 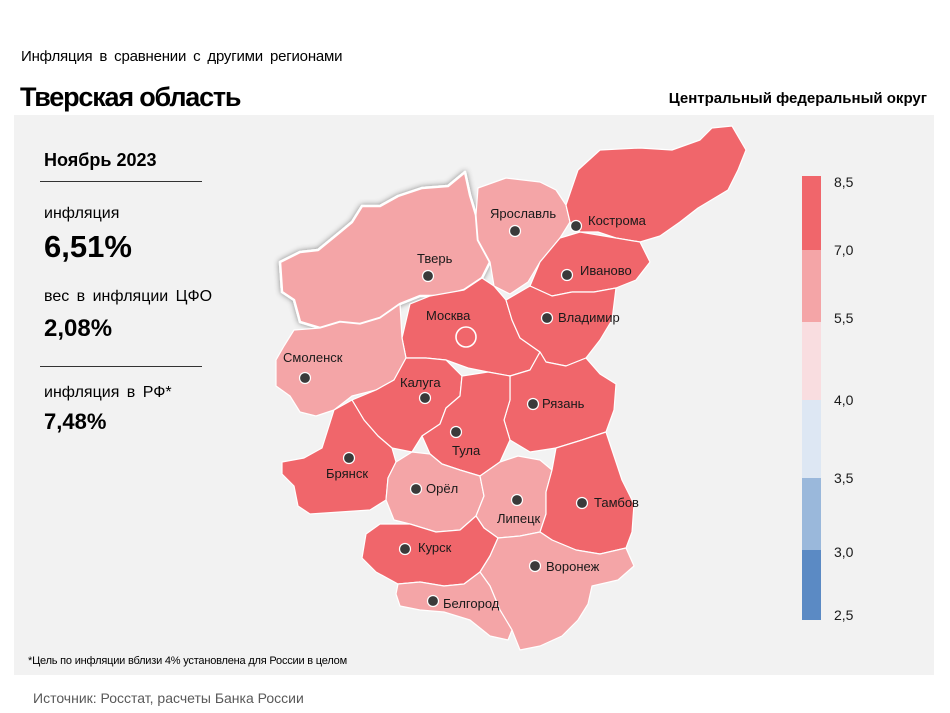 I want to click on weight-value: 2,08%, so click(x=78, y=328).